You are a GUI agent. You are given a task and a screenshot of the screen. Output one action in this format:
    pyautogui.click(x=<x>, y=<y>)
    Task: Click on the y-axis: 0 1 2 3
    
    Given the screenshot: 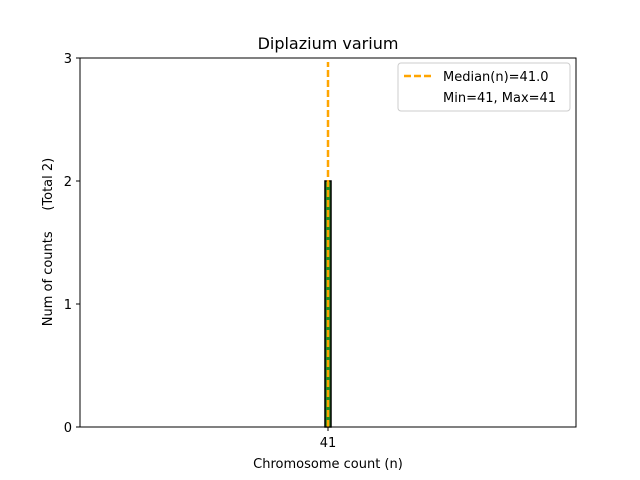 What is the action you would take?
    pyautogui.click(x=72, y=244)
    